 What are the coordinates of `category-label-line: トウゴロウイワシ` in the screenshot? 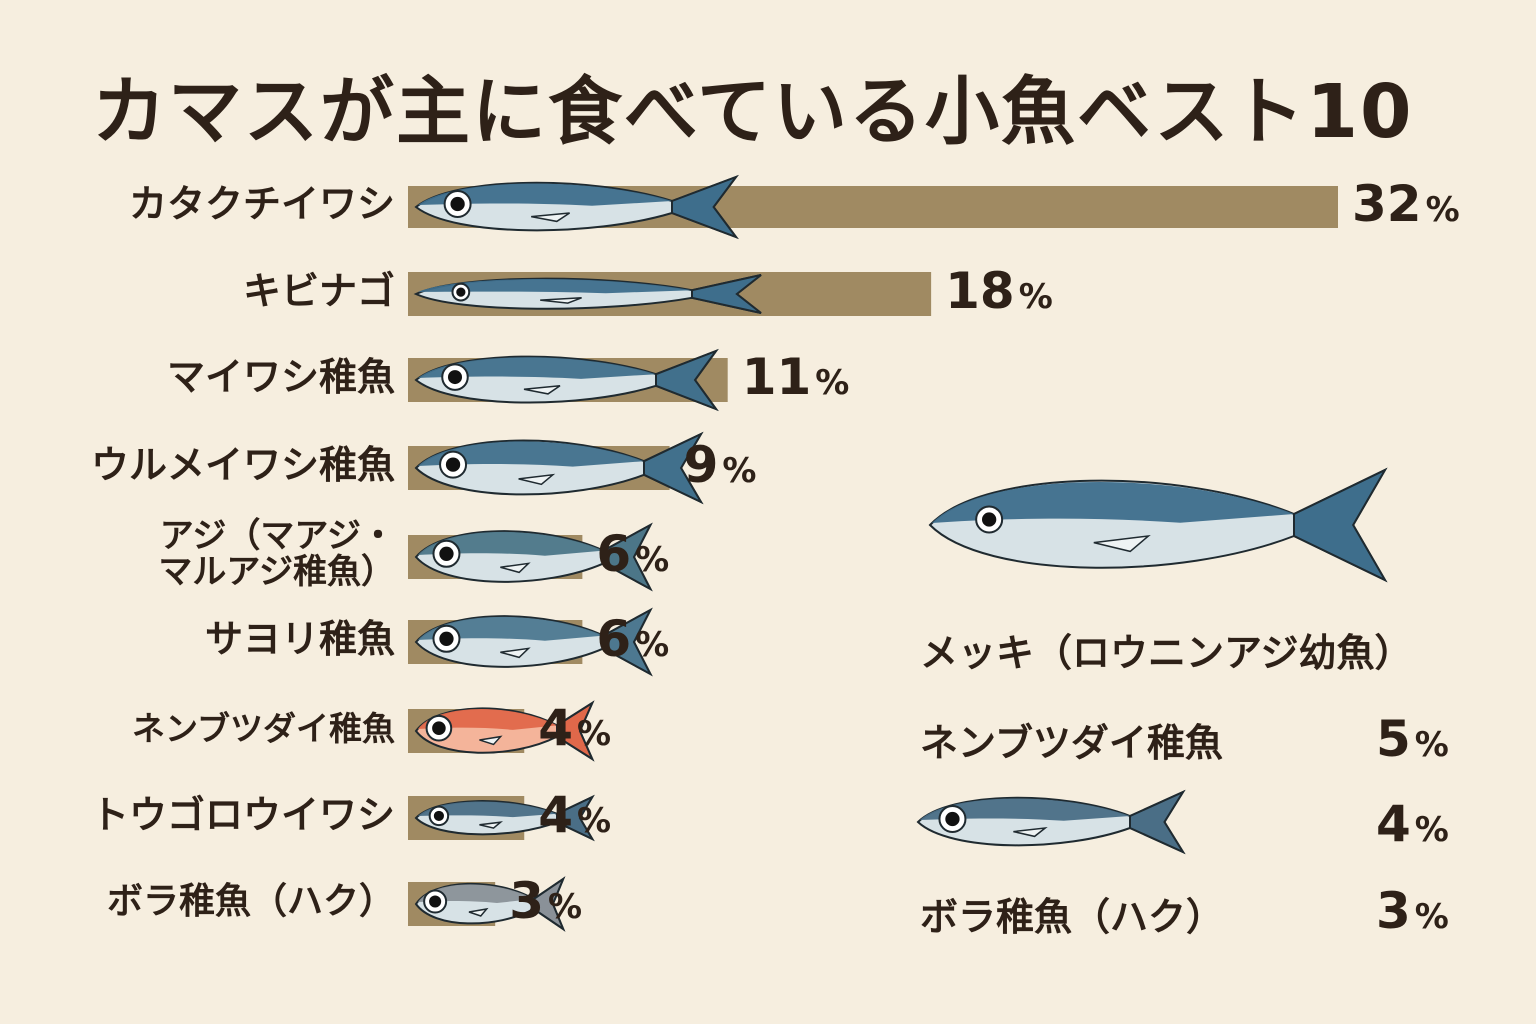 It's located at (242, 815).